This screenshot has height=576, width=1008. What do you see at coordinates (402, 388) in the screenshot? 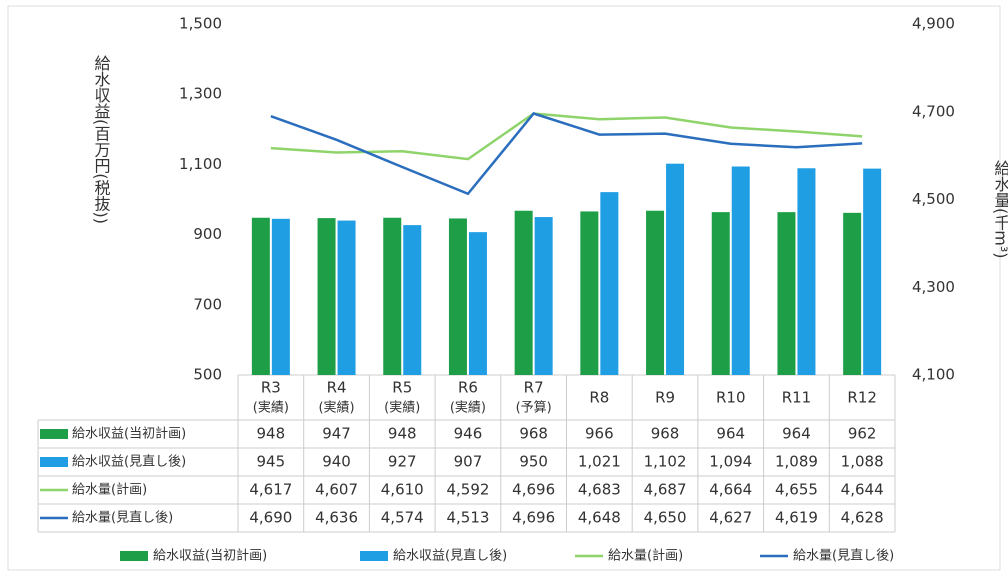
I see `x-tick-label: R5` at bounding box center [402, 388].